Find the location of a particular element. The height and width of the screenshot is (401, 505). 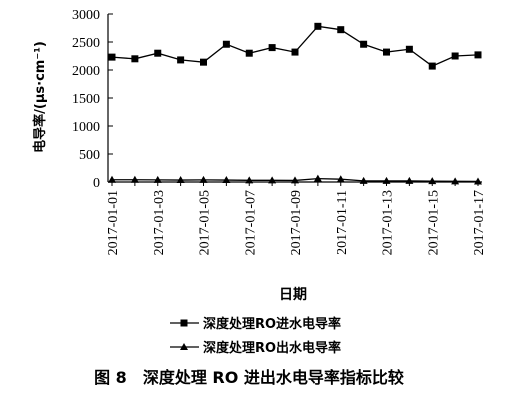

x-tick-label: 2017-01-05 is located at coordinates (205, 222).